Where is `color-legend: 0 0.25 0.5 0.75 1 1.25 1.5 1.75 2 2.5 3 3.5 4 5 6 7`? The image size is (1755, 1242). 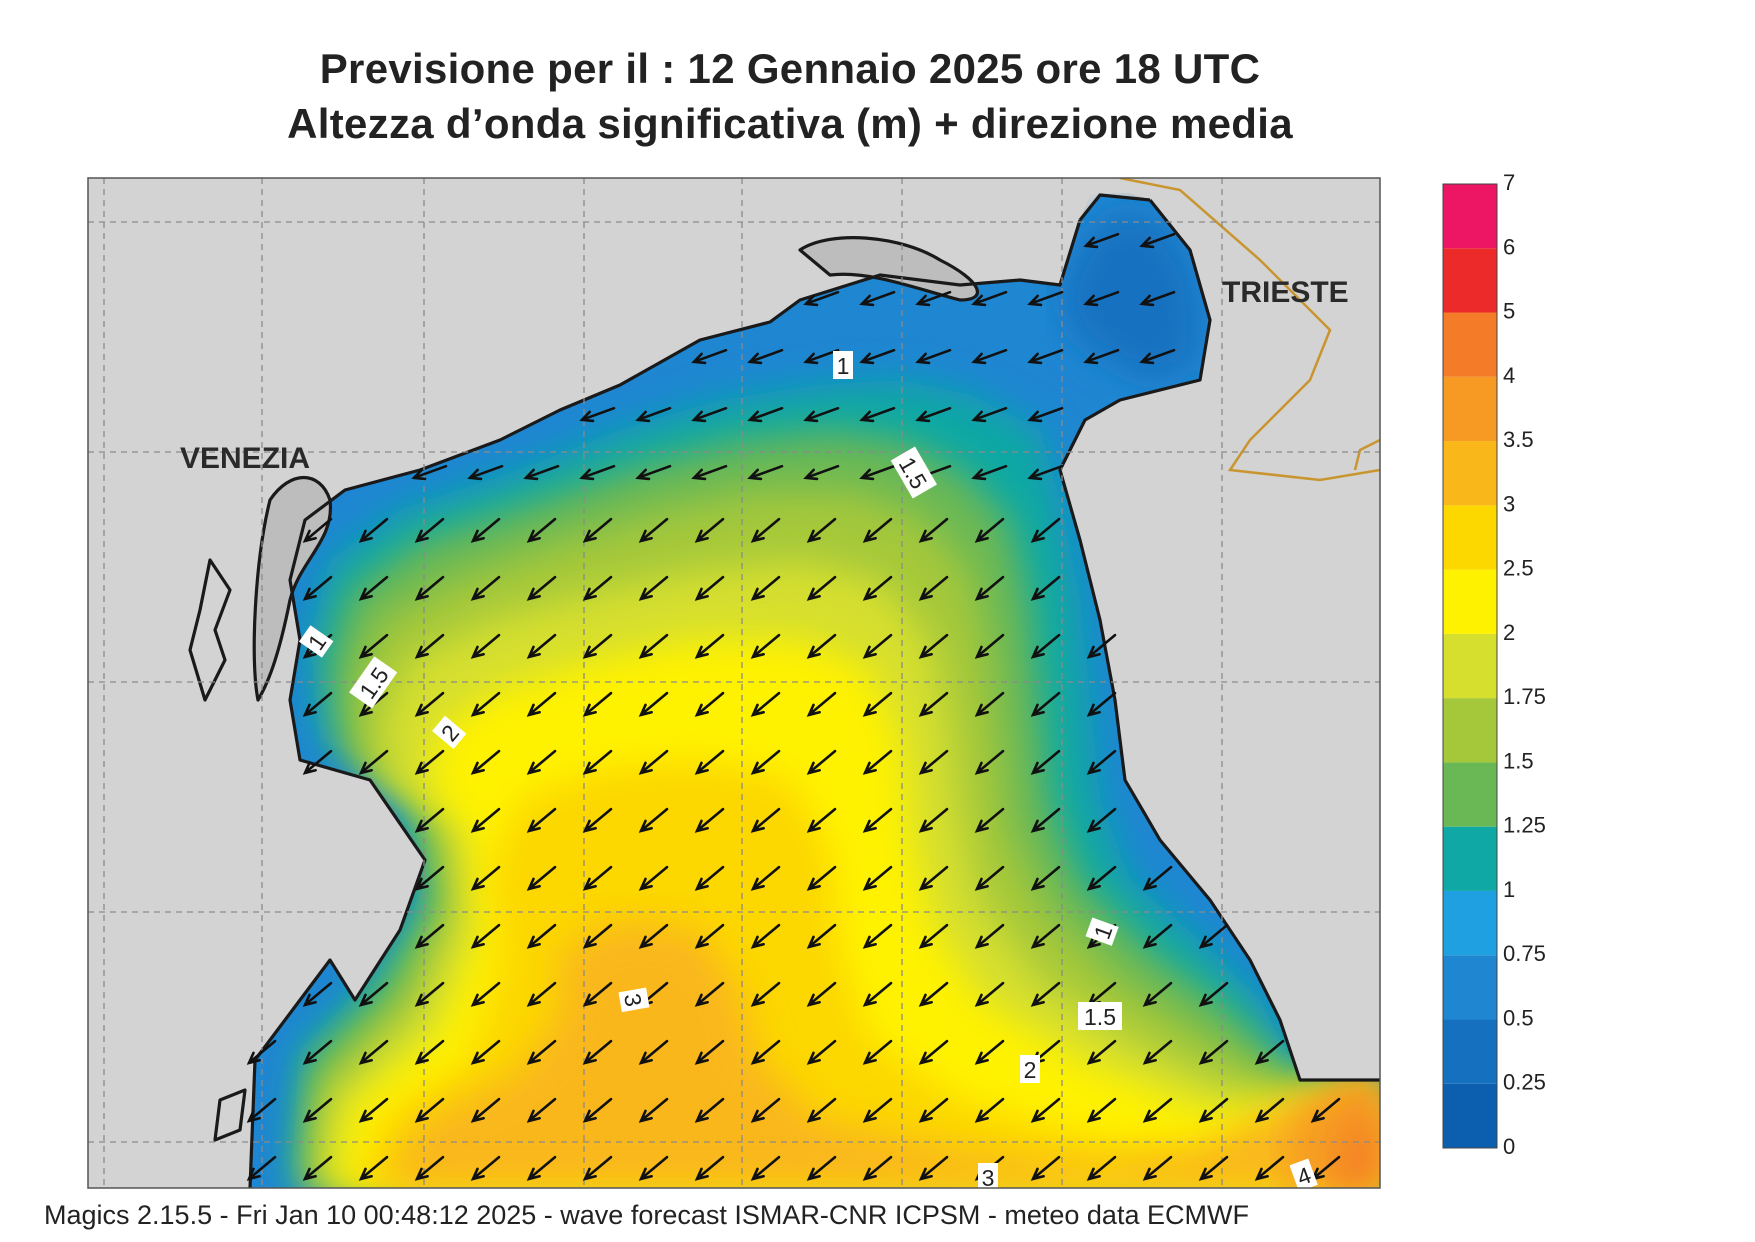
color-legend: 0 0.25 0.5 0.75 1 1.25 1.5 1.75 2 2.5 3 3.5 4 5 6 7 is located at coordinates (1494, 664).